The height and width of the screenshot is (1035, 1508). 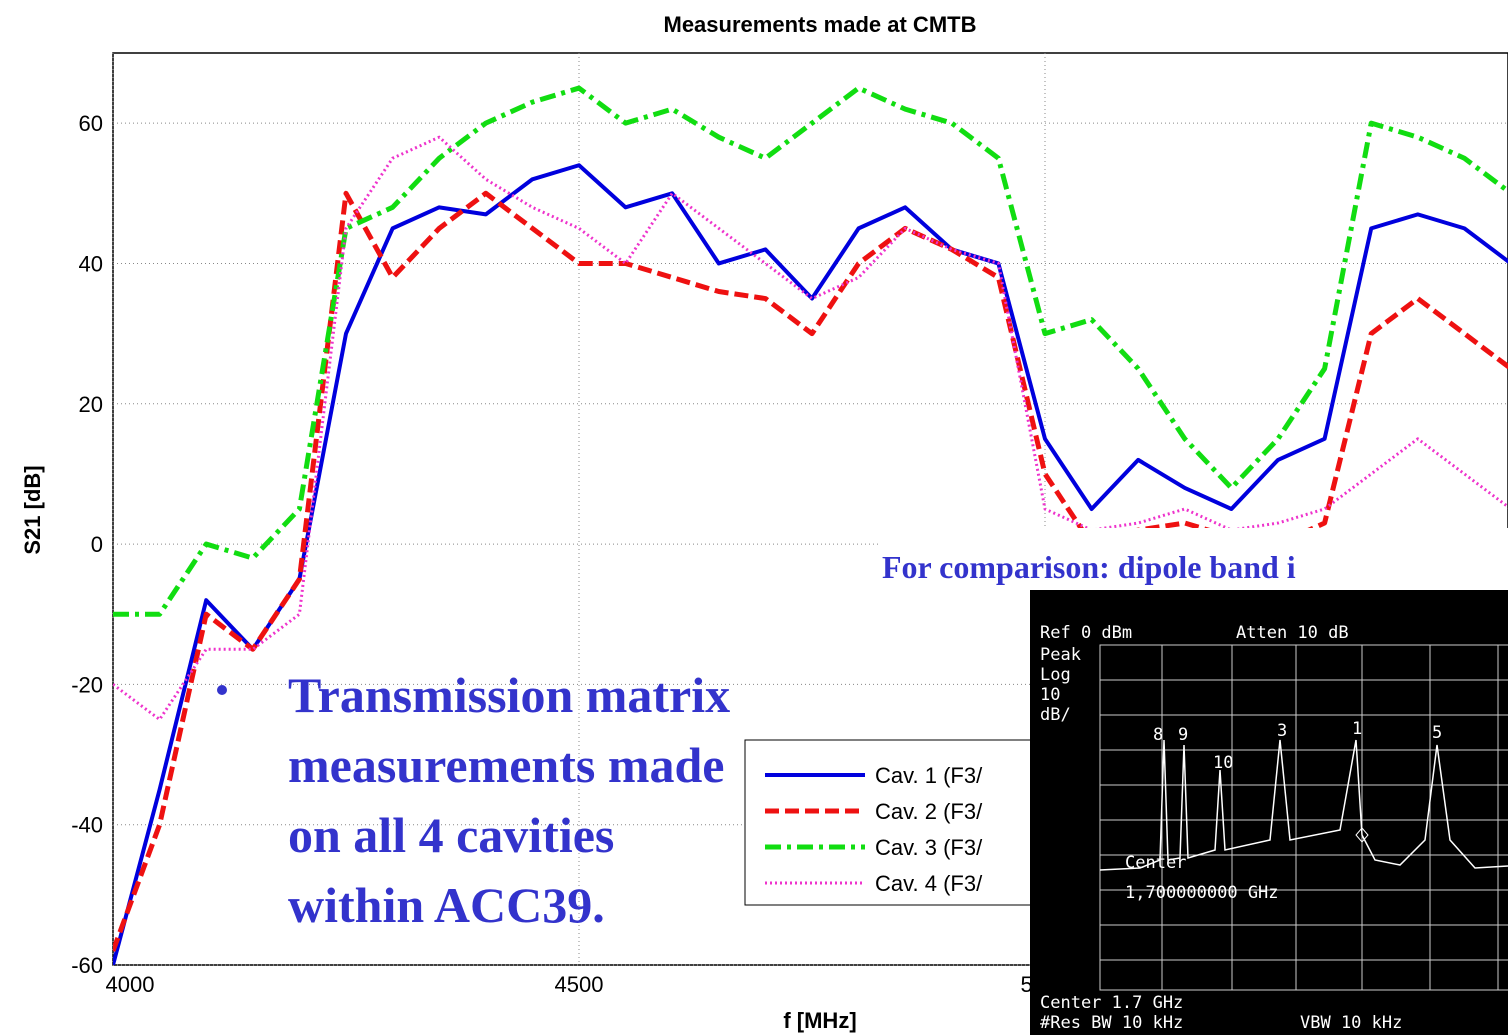 What do you see at coordinates (451, 835) in the screenshot?
I see `bullet-line: on all 4 cavities` at bounding box center [451, 835].